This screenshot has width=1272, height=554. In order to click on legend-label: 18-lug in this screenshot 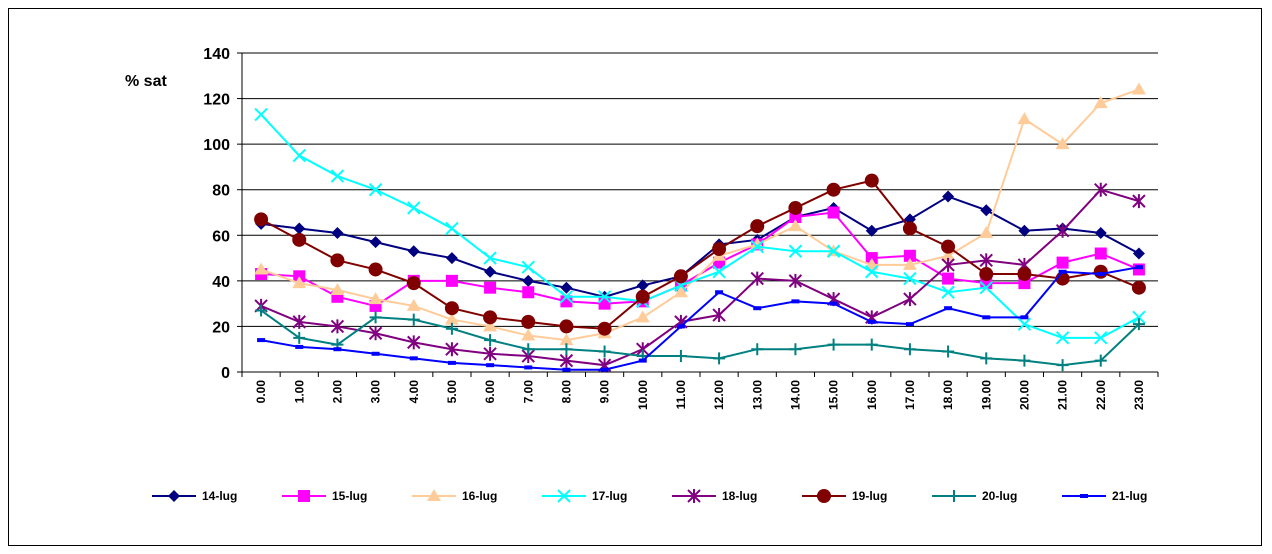, I will do `click(739, 496)`.